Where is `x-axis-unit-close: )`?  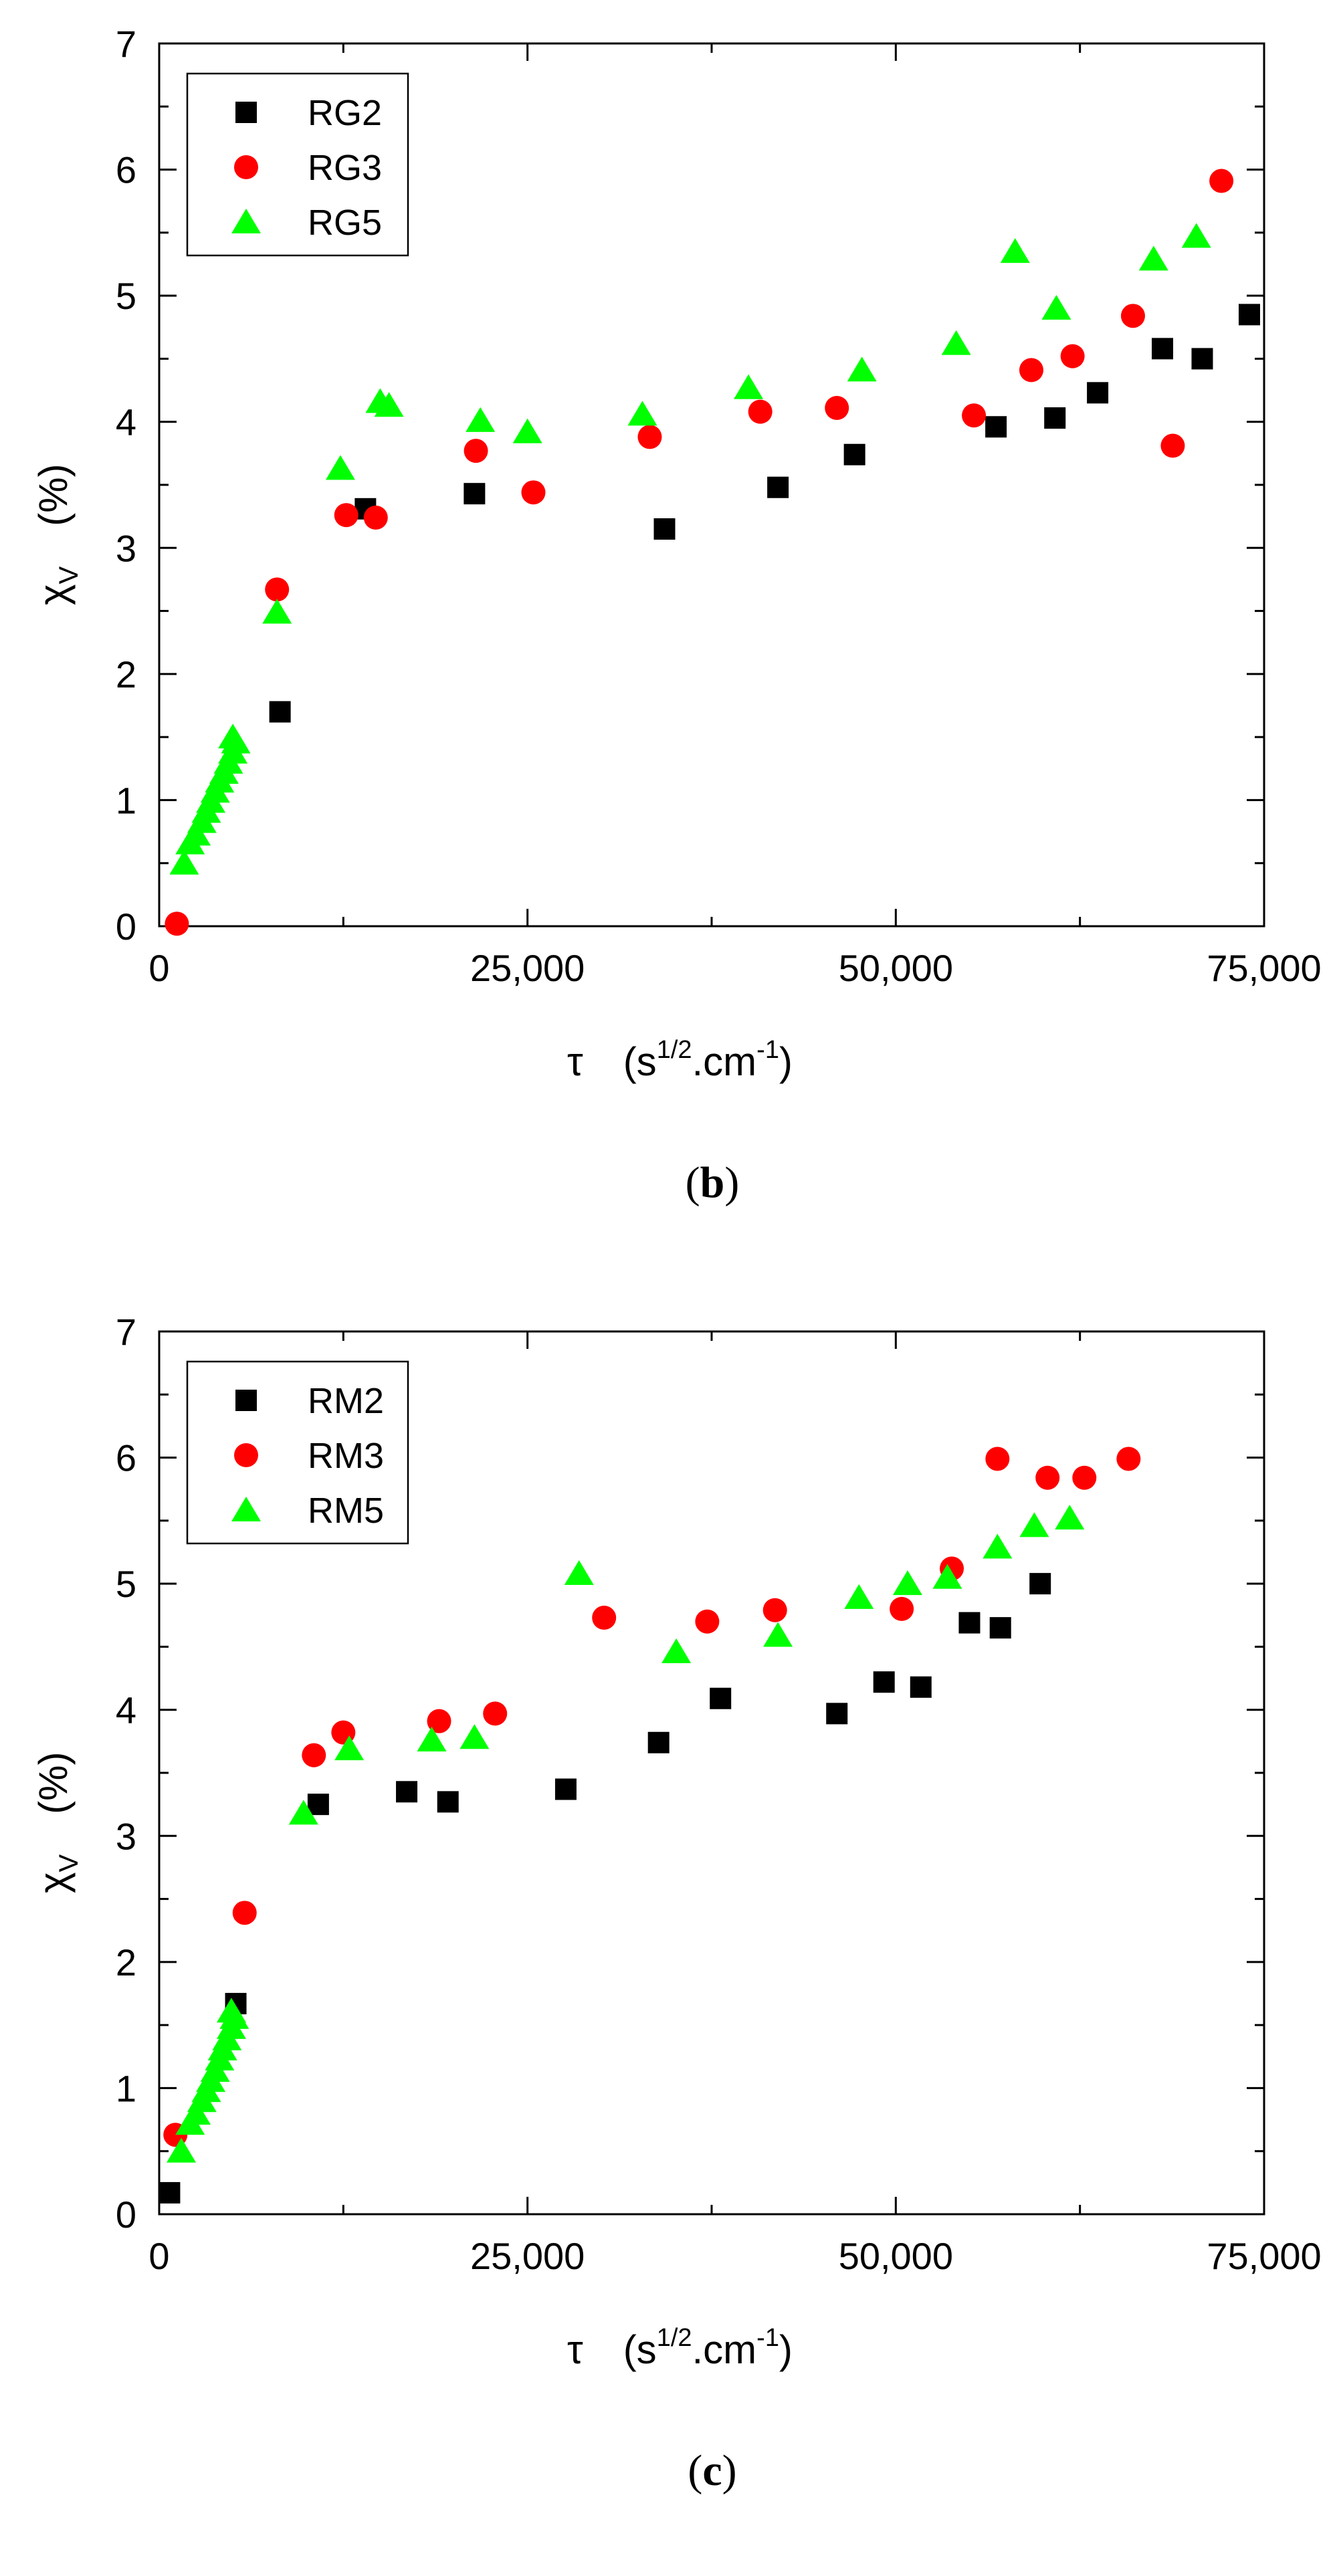 x-axis-unit-close: ) is located at coordinates (786, 2349).